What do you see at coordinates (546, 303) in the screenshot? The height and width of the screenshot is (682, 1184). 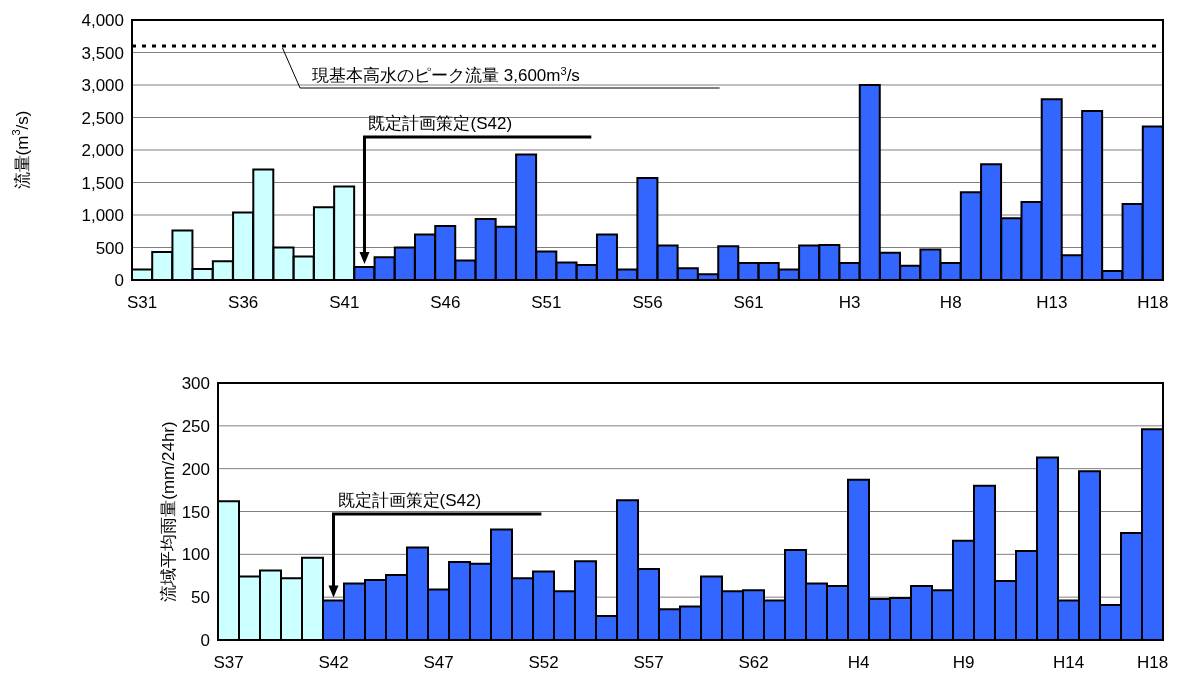 I see `x-tick-label: S51` at bounding box center [546, 303].